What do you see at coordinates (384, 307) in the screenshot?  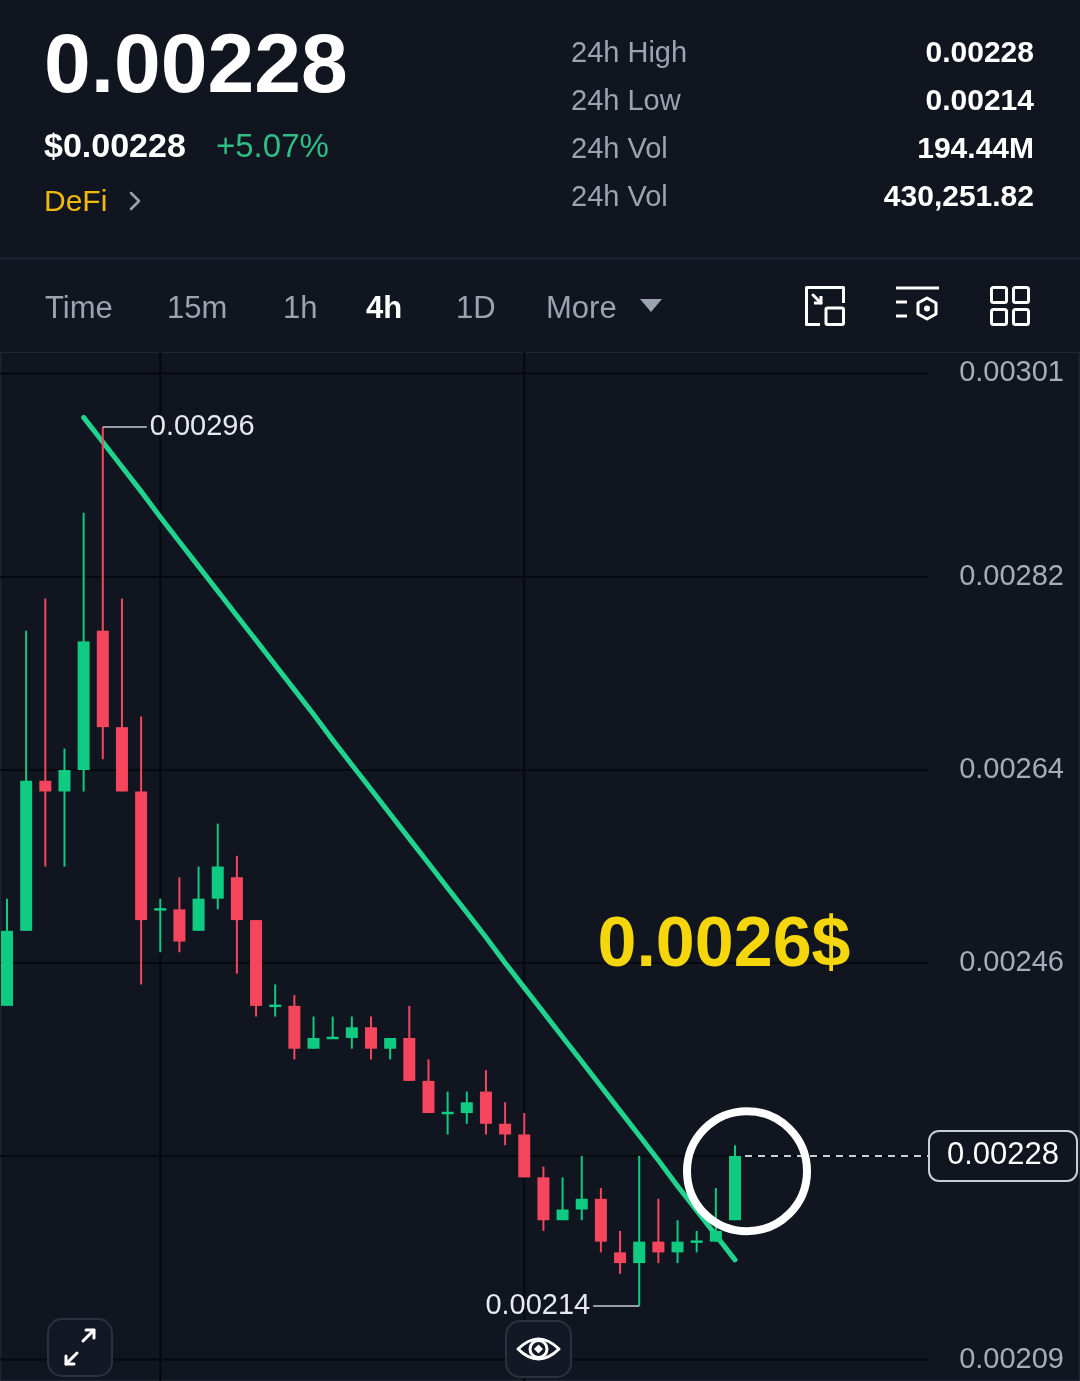 I see `text: 4h` at bounding box center [384, 307].